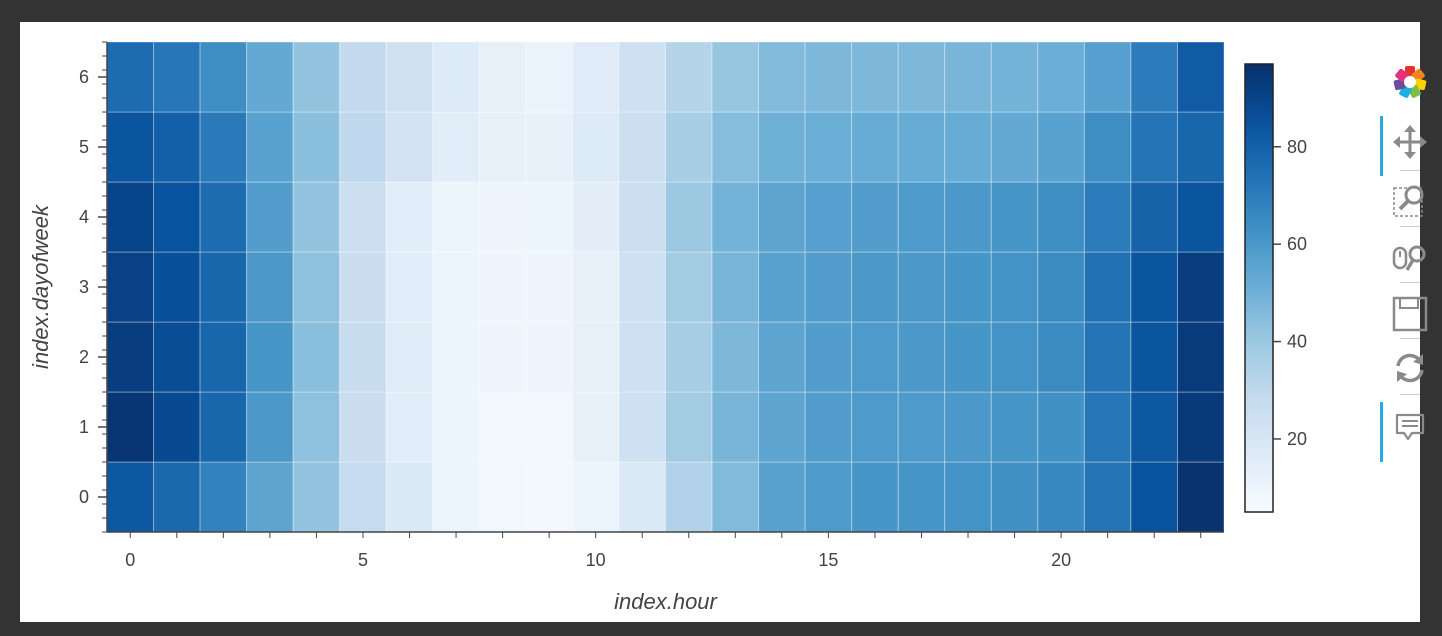 The height and width of the screenshot is (636, 1442). Describe the element at coordinates (1410, 314) in the screenshot. I see `save-tool` at that location.